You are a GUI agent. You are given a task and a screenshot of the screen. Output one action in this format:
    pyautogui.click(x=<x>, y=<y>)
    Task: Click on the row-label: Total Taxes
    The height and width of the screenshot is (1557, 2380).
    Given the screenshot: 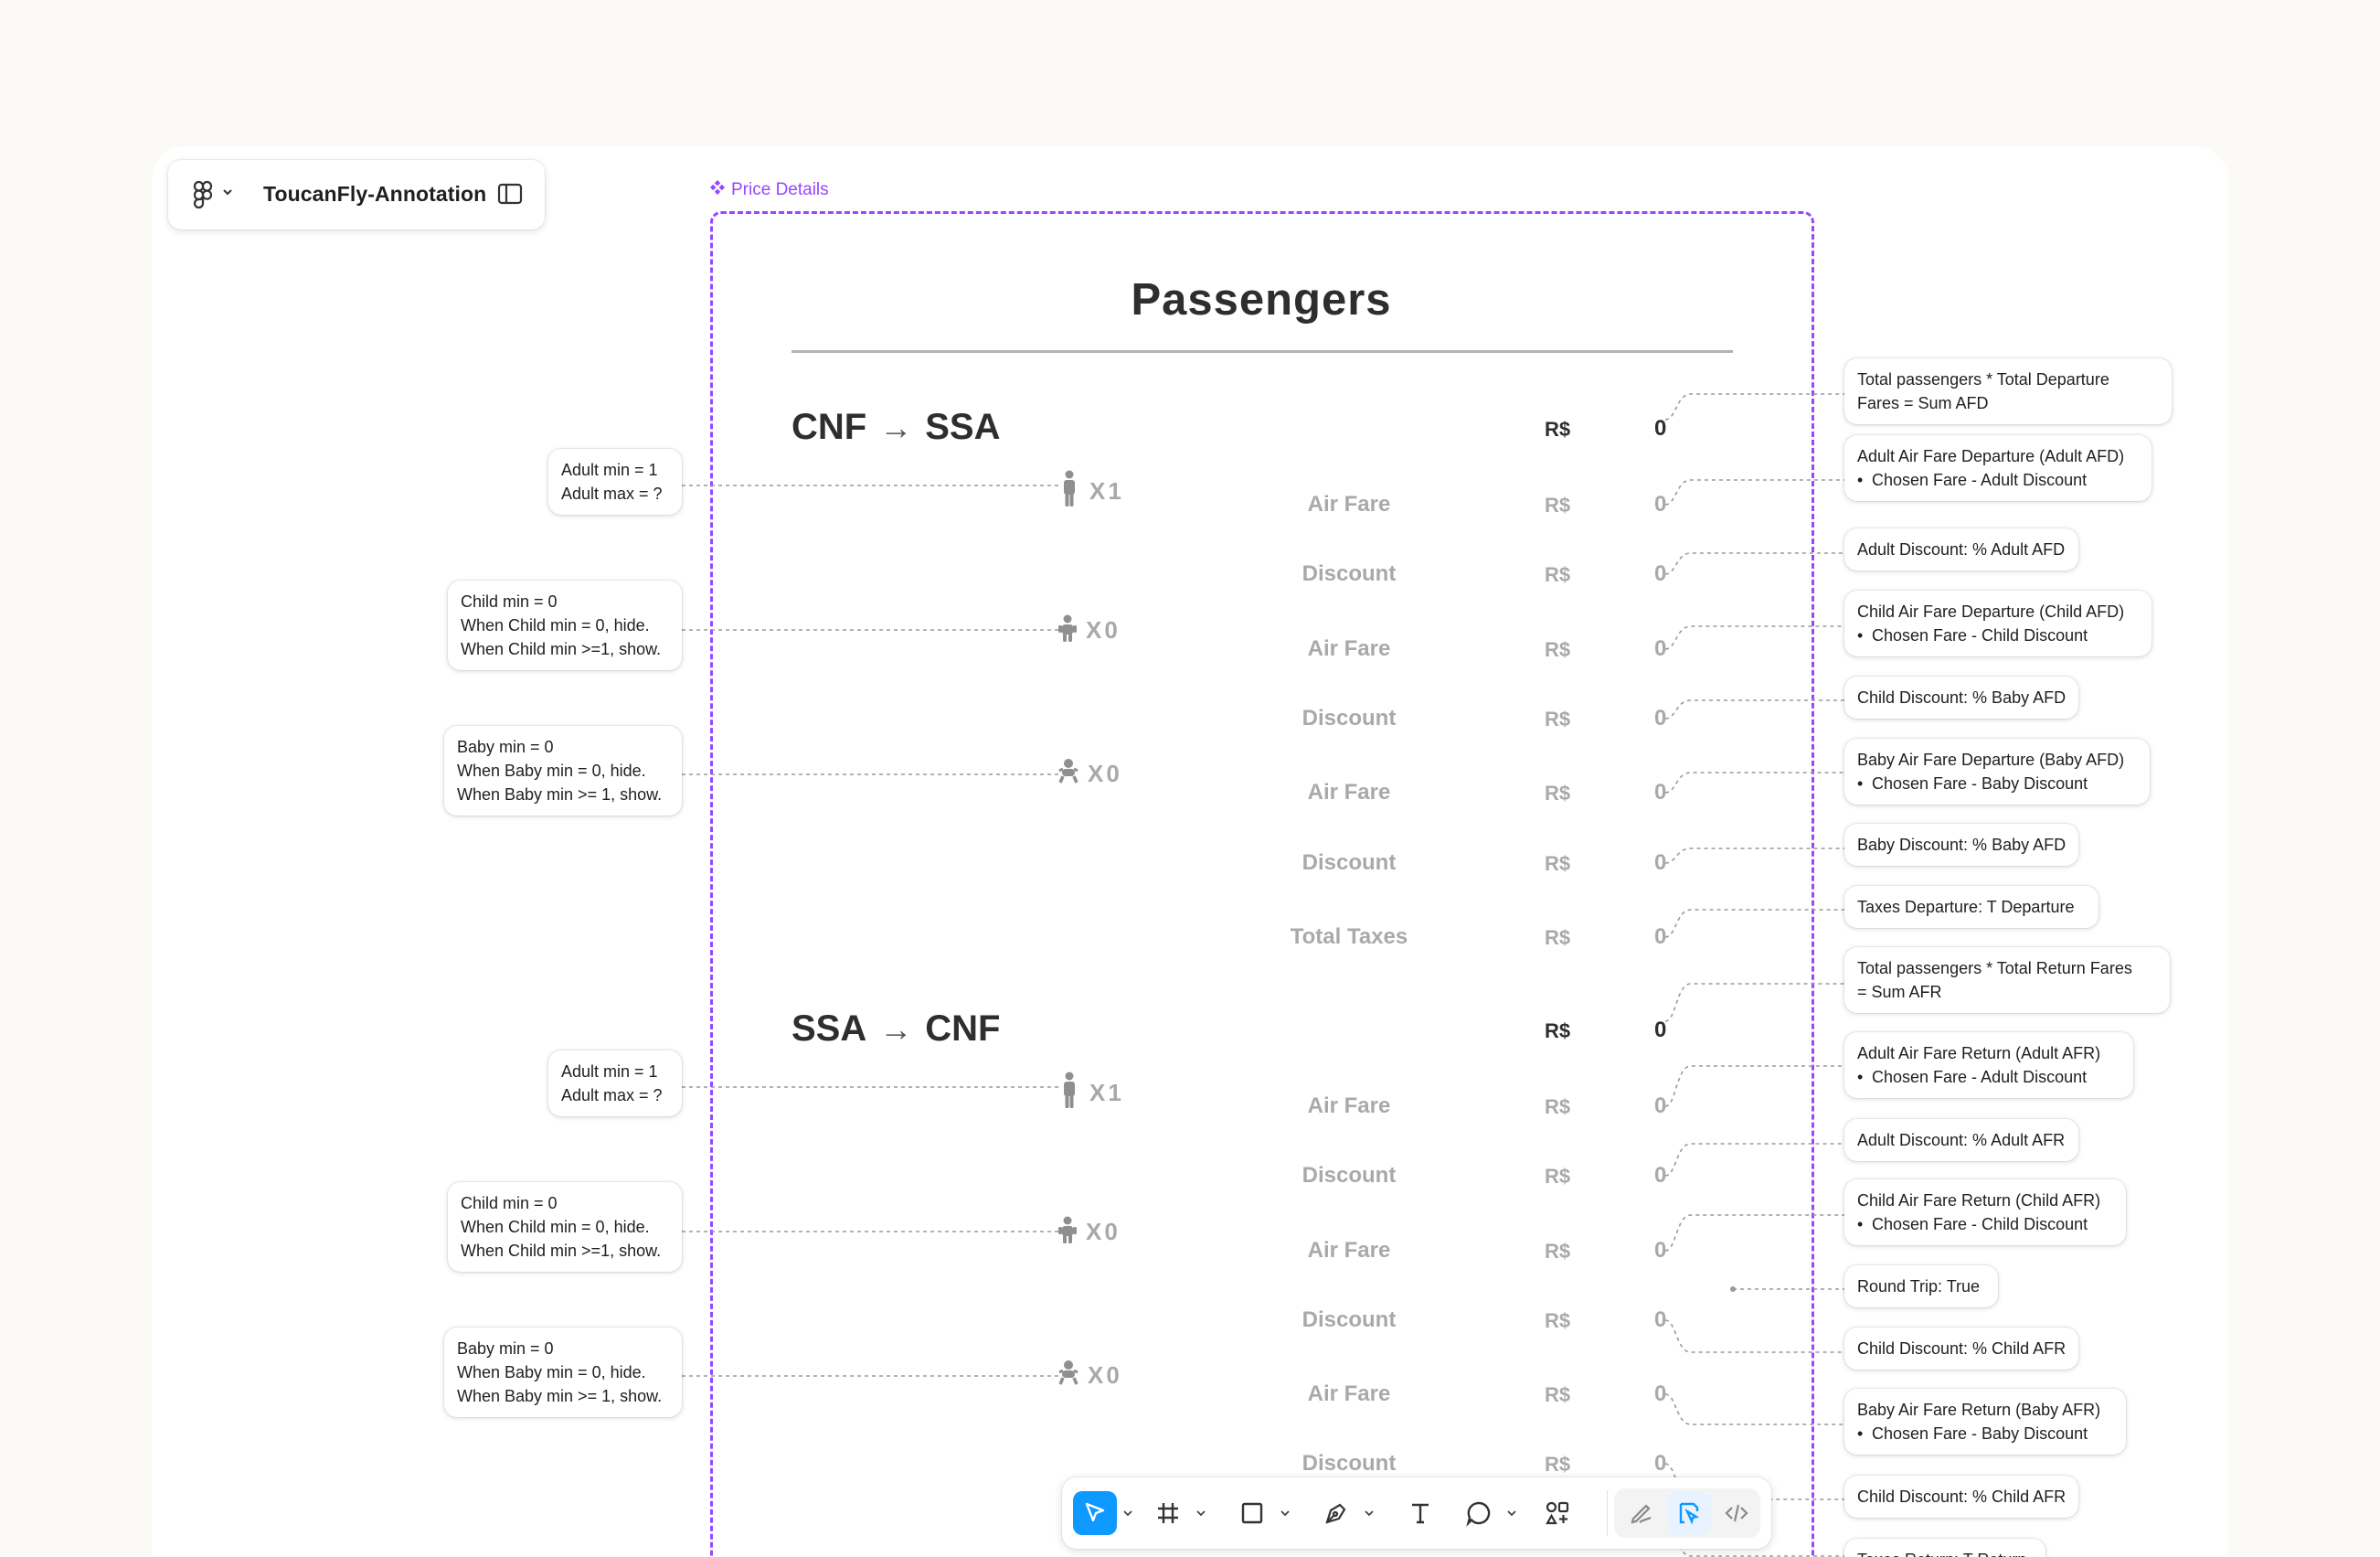 What is the action you would take?
    pyautogui.click(x=1349, y=936)
    